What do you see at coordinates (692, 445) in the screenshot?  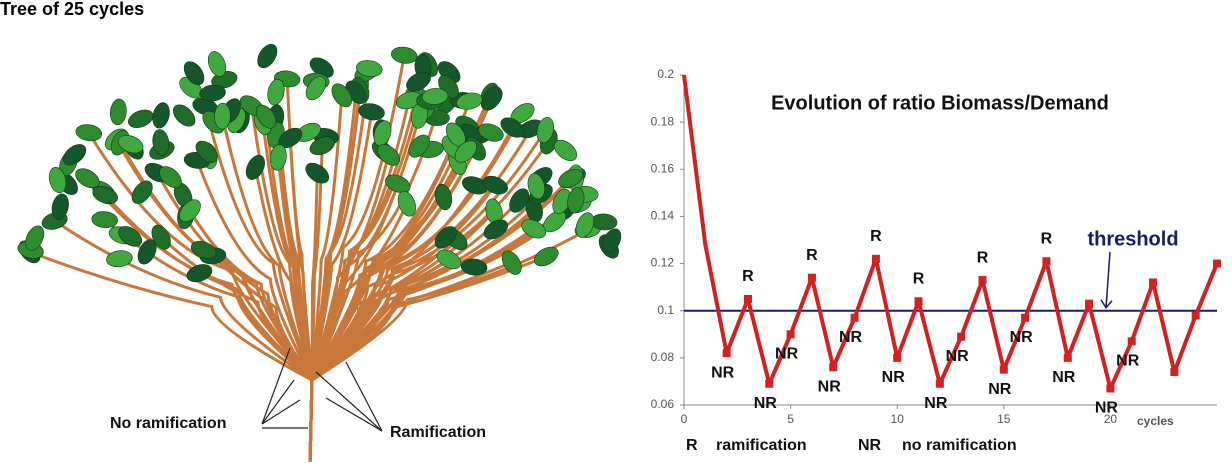 I see `key-symbol: R` at bounding box center [692, 445].